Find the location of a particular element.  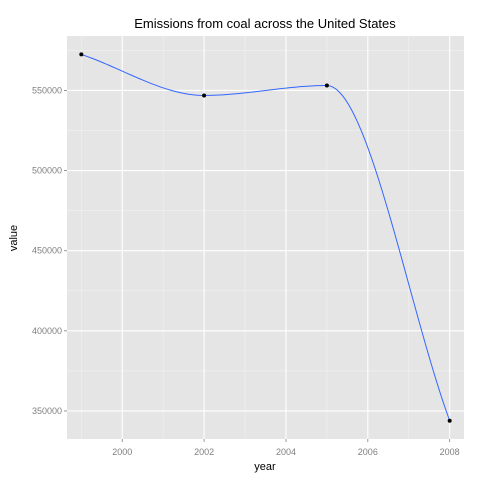

y-tick-label: 450000 is located at coordinates (47, 251).